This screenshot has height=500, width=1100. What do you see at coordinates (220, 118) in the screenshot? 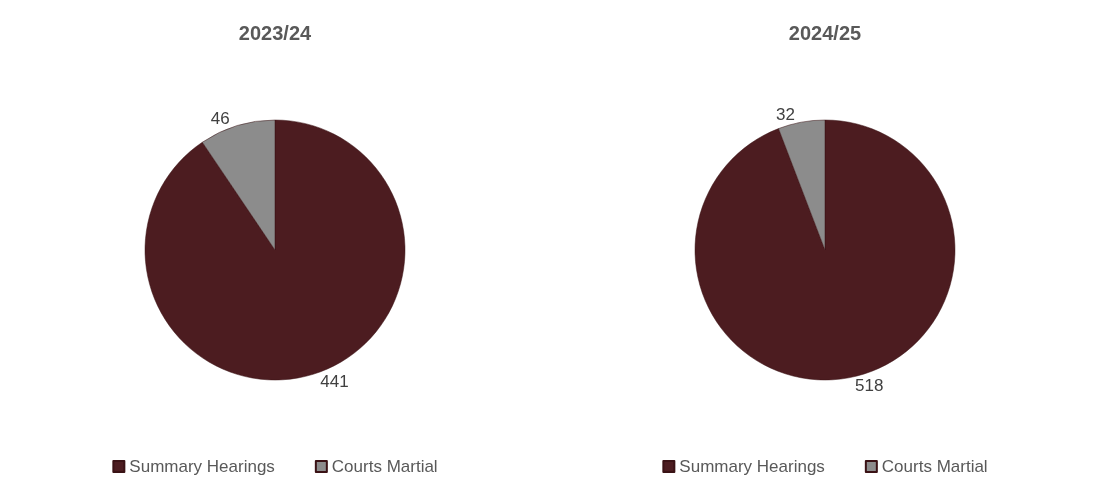
I see `data-label: 46` at bounding box center [220, 118].